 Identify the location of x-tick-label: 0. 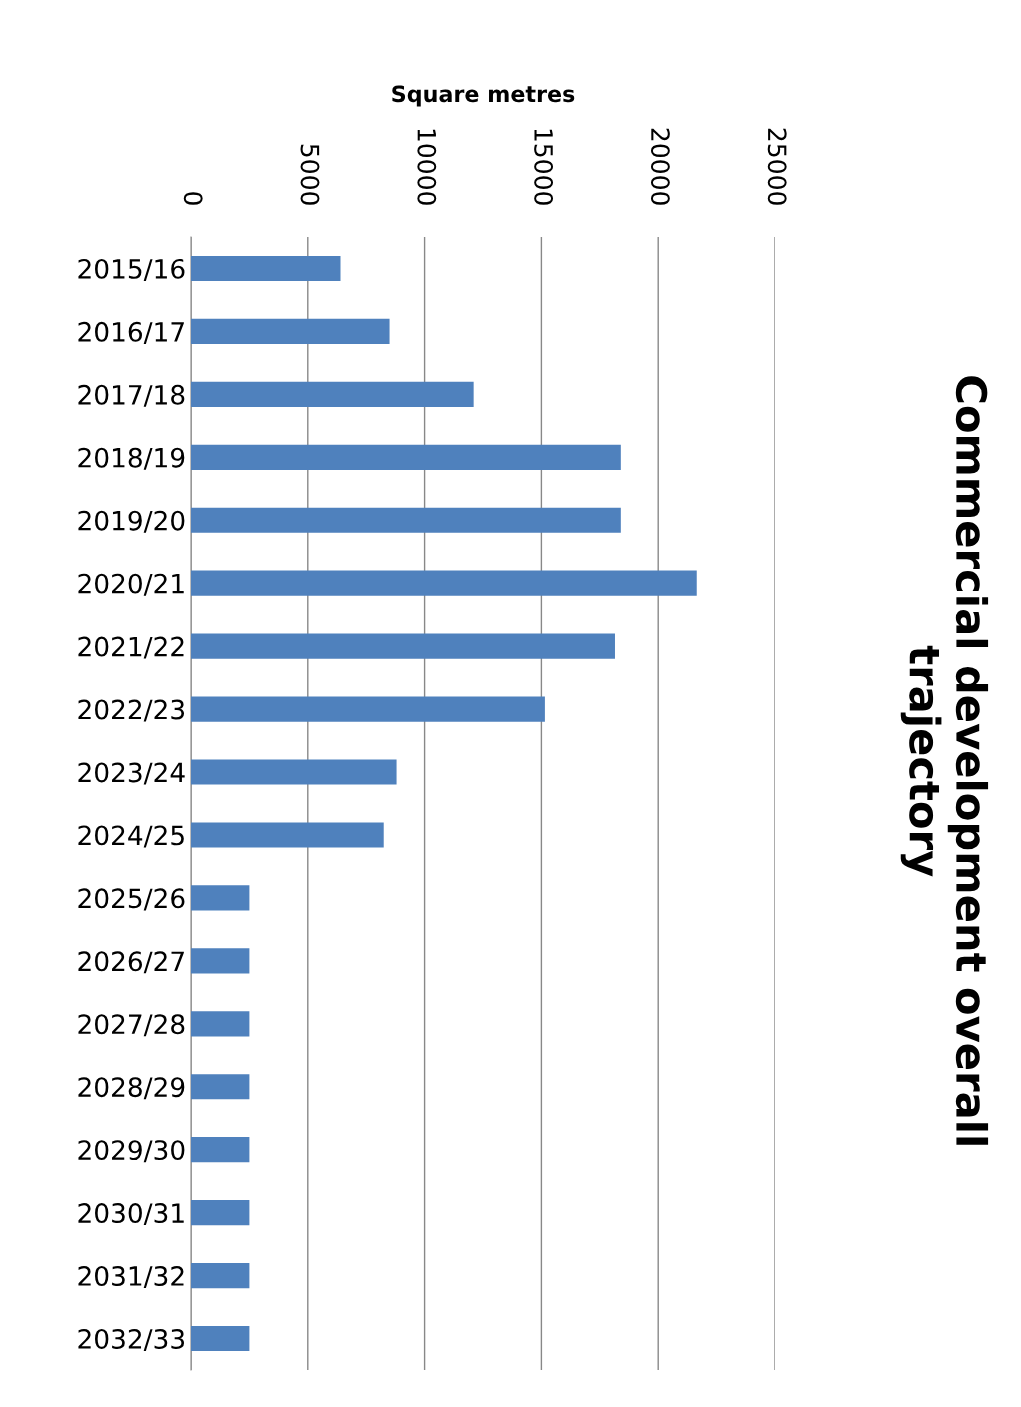
(193, 198).